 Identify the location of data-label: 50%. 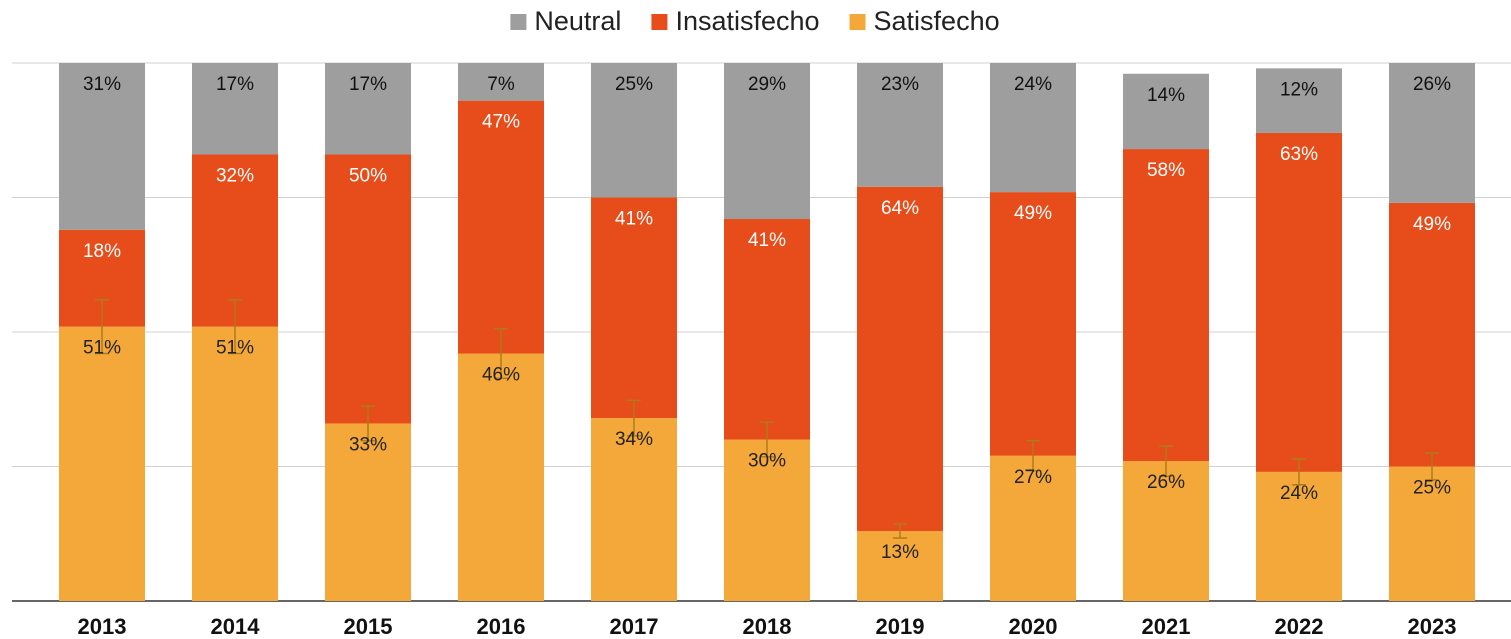
(368, 175).